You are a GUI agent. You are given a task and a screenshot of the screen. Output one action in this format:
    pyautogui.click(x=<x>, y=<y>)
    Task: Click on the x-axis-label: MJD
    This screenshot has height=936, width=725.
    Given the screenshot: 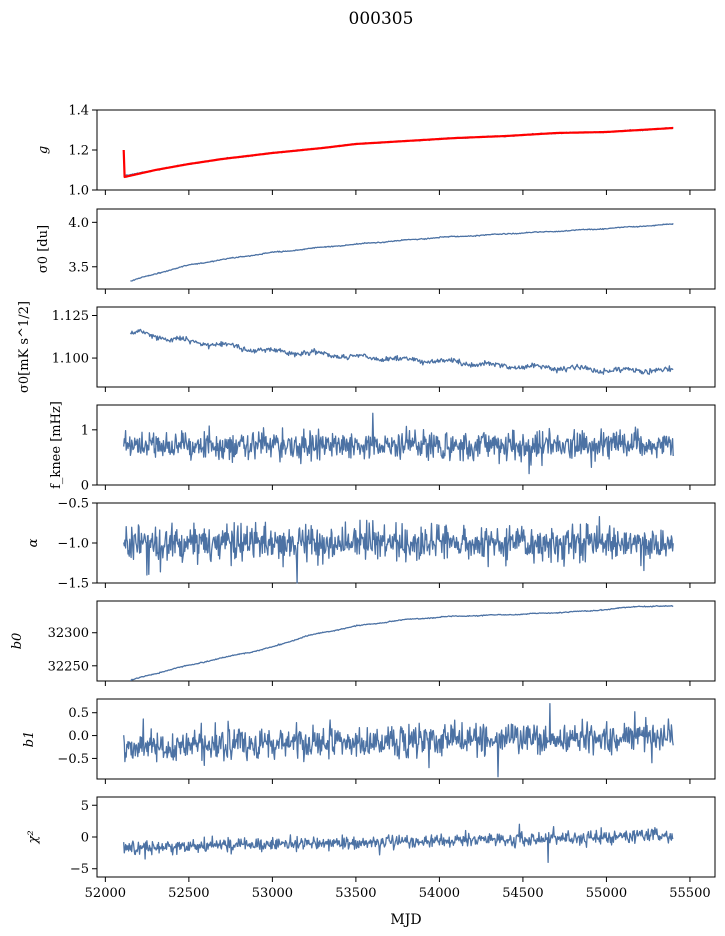 What is the action you would take?
    pyautogui.click(x=405, y=920)
    